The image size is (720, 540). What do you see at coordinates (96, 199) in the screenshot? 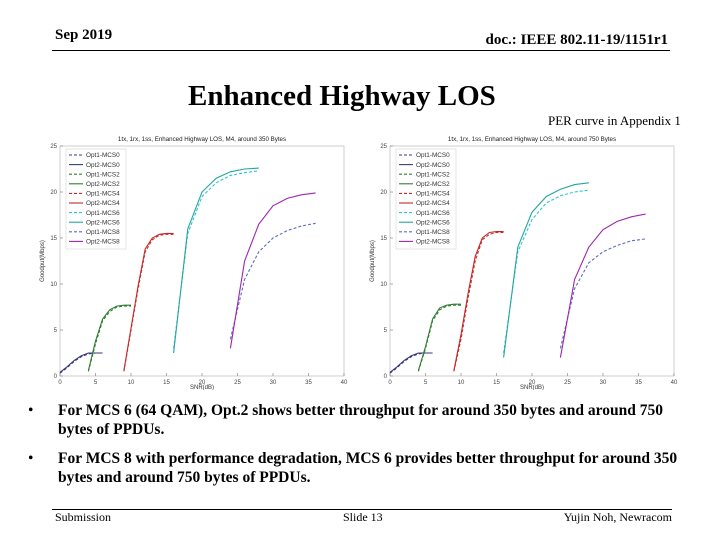
I see `legend-box` at bounding box center [96, 199].